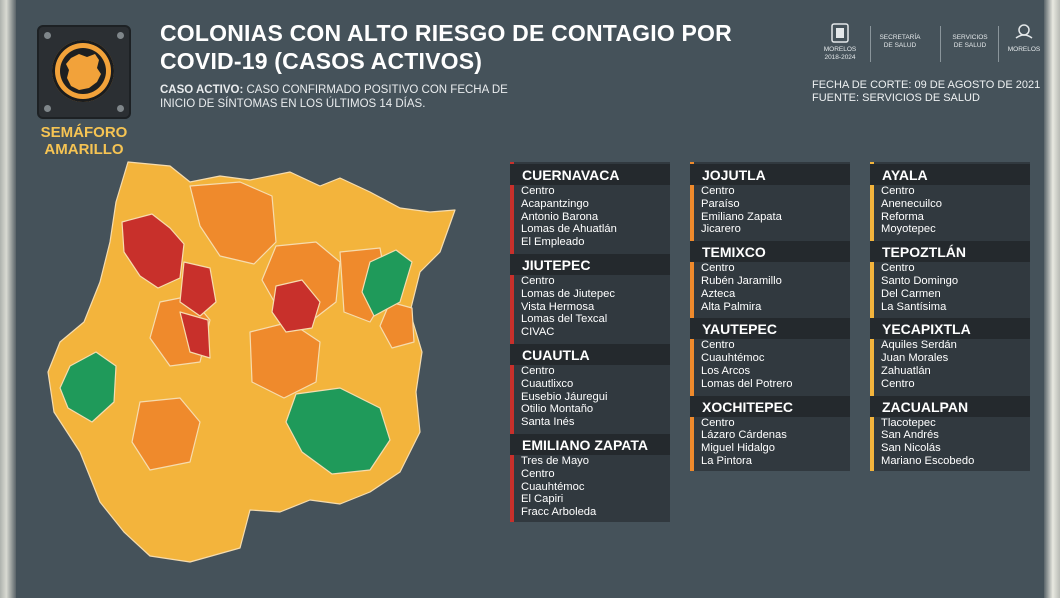 The width and height of the screenshot is (1060, 598). Describe the element at coordinates (731, 306) in the screenshot. I see `colonia-item: Alta Palmira` at that location.